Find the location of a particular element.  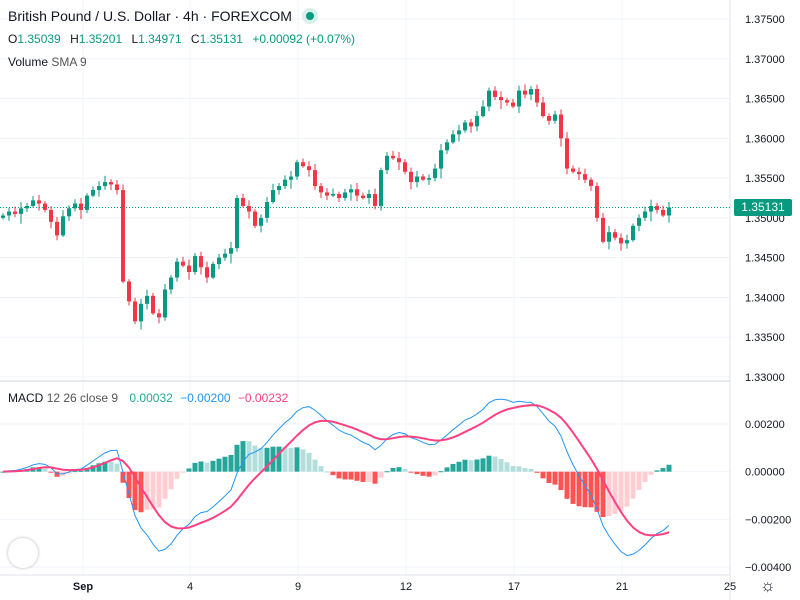

tradingview-logo is located at coordinates (23, 553).